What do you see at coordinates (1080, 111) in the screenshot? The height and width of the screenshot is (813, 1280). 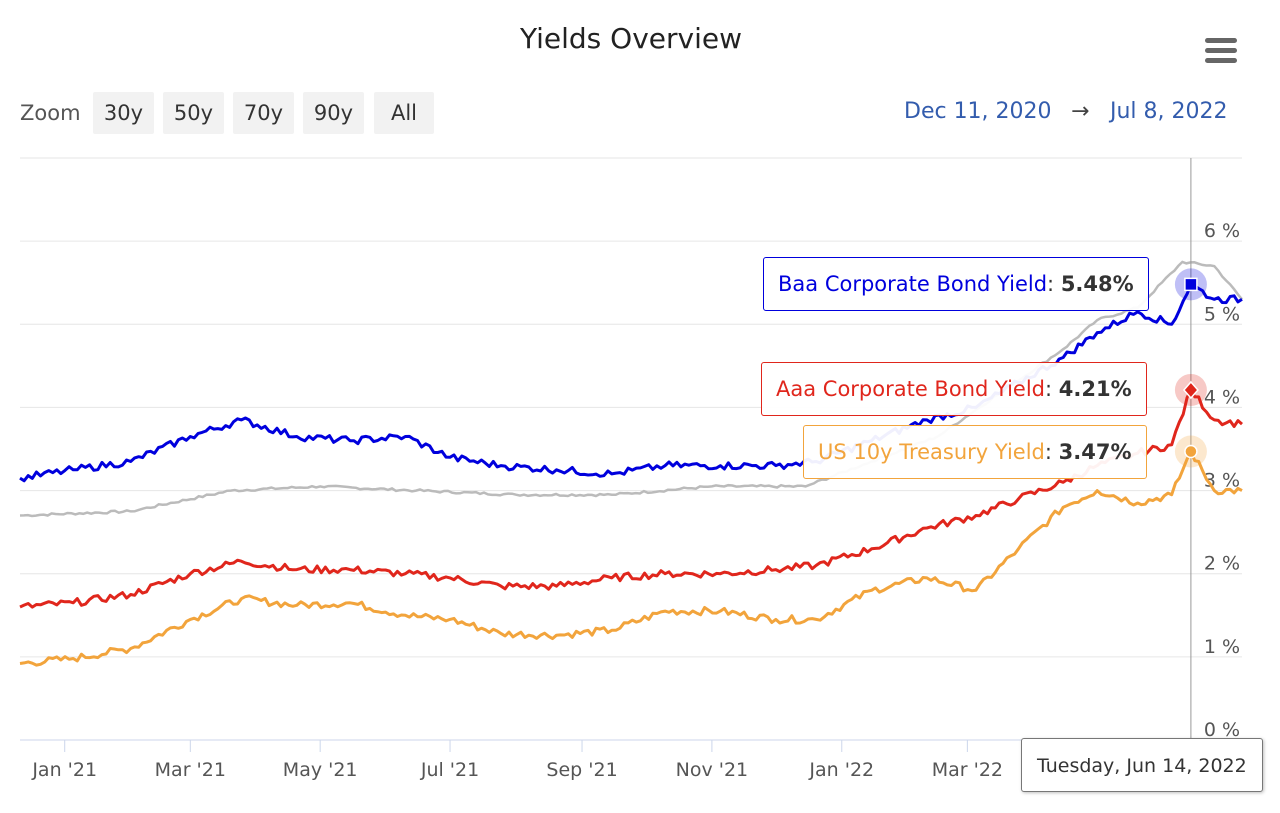 I see `range-arrow-icon: →` at bounding box center [1080, 111].